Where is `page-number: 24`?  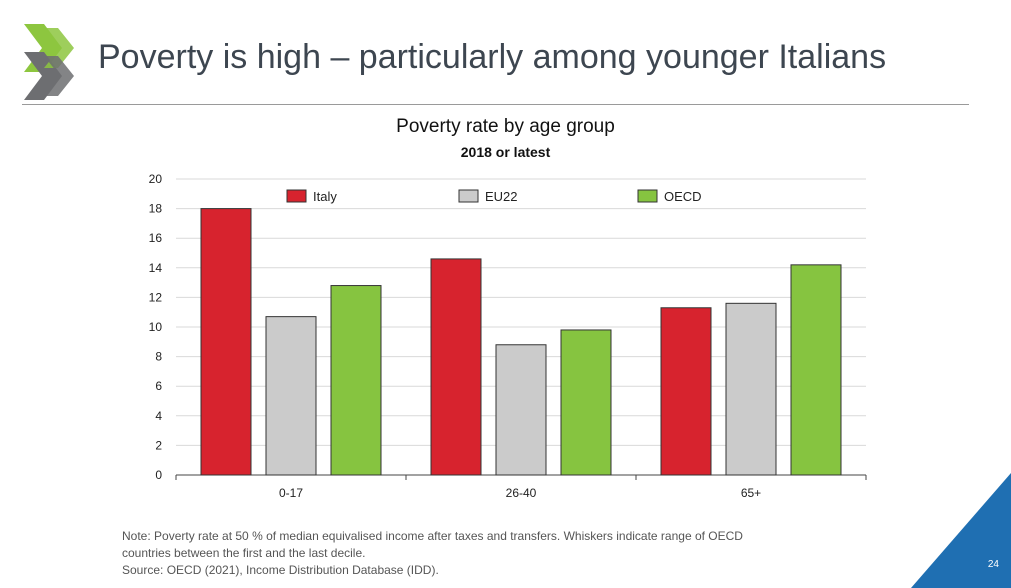
page-number: 24 is located at coordinates (993, 564).